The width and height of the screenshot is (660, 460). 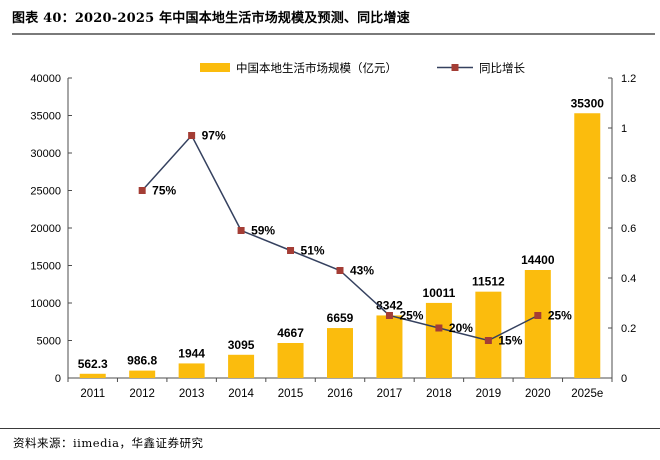 What do you see at coordinates (628, 329) in the screenshot?
I see `y-axis-right-tick-label: 0.2` at bounding box center [628, 329].